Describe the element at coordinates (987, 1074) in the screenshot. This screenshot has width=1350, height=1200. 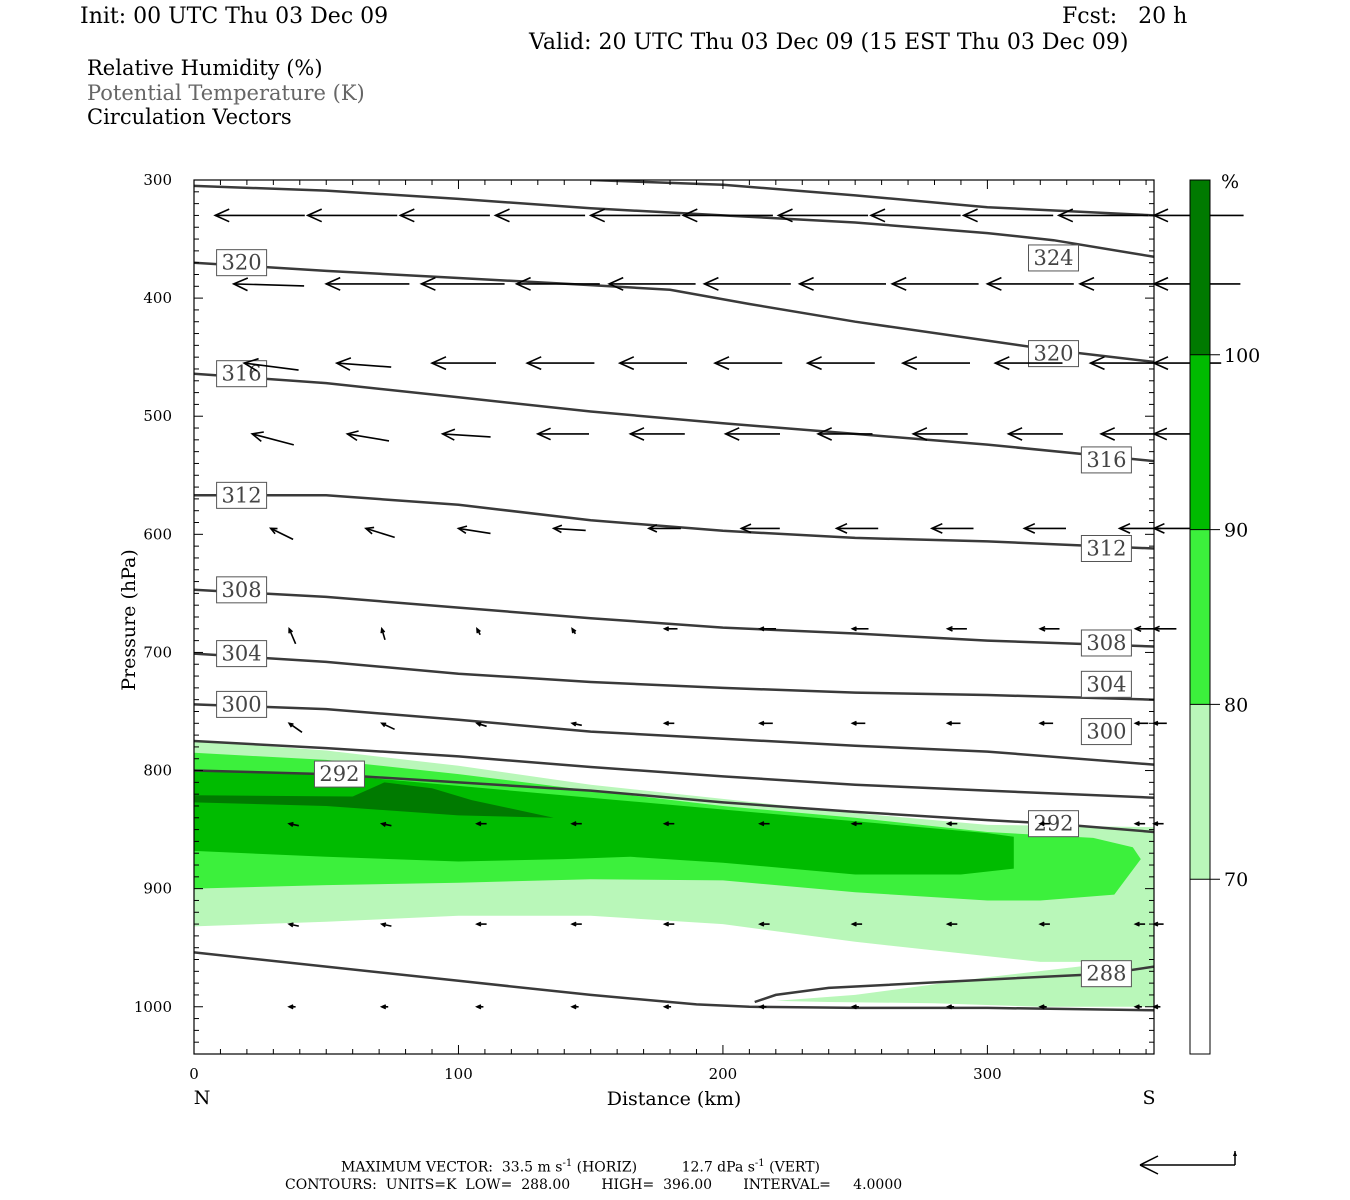
I see `x-tick-label: 300` at that location.